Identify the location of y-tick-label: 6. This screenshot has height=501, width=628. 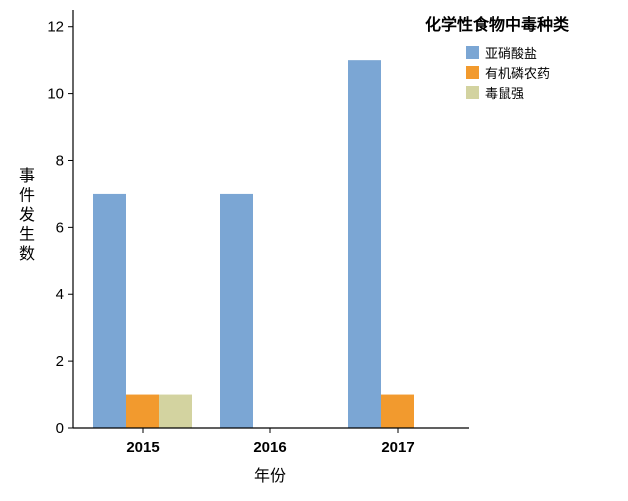
(60, 227).